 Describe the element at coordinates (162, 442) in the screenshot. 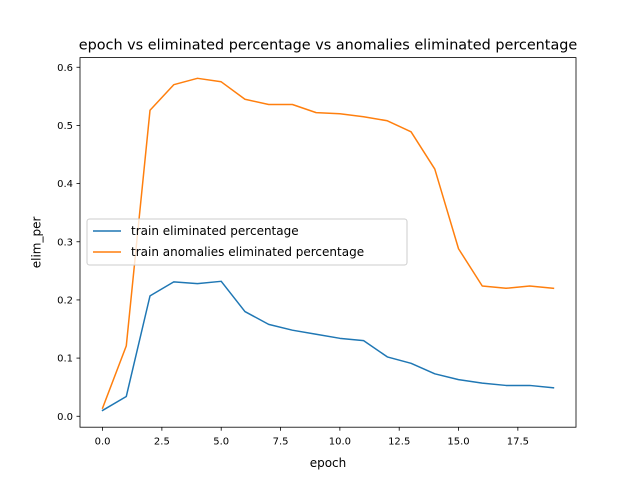

I see `x-tick-label: 2.5` at that location.